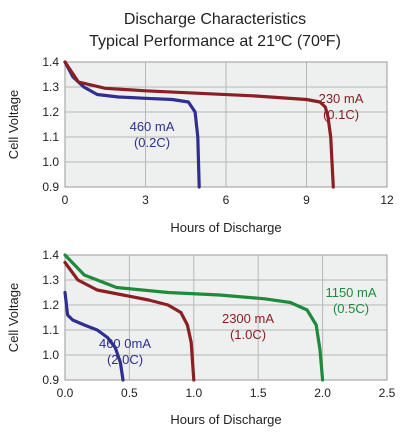  I want to click on series-annotation: (2.0C), so click(125, 359).